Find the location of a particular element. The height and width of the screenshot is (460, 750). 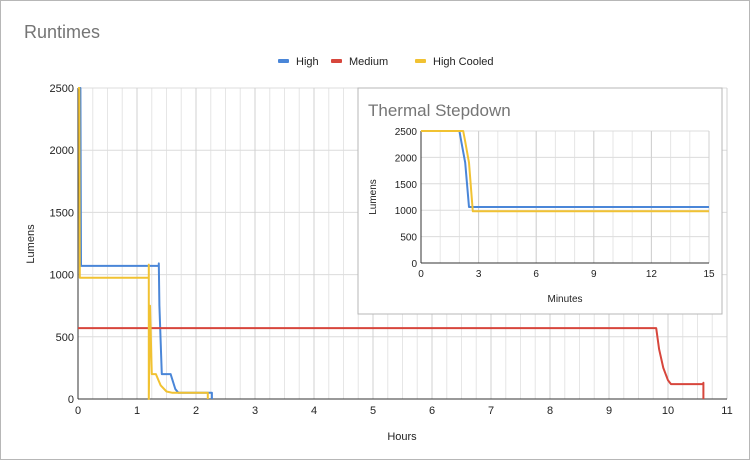

x-tick-label: 8 is located at coordinates (550, 411).